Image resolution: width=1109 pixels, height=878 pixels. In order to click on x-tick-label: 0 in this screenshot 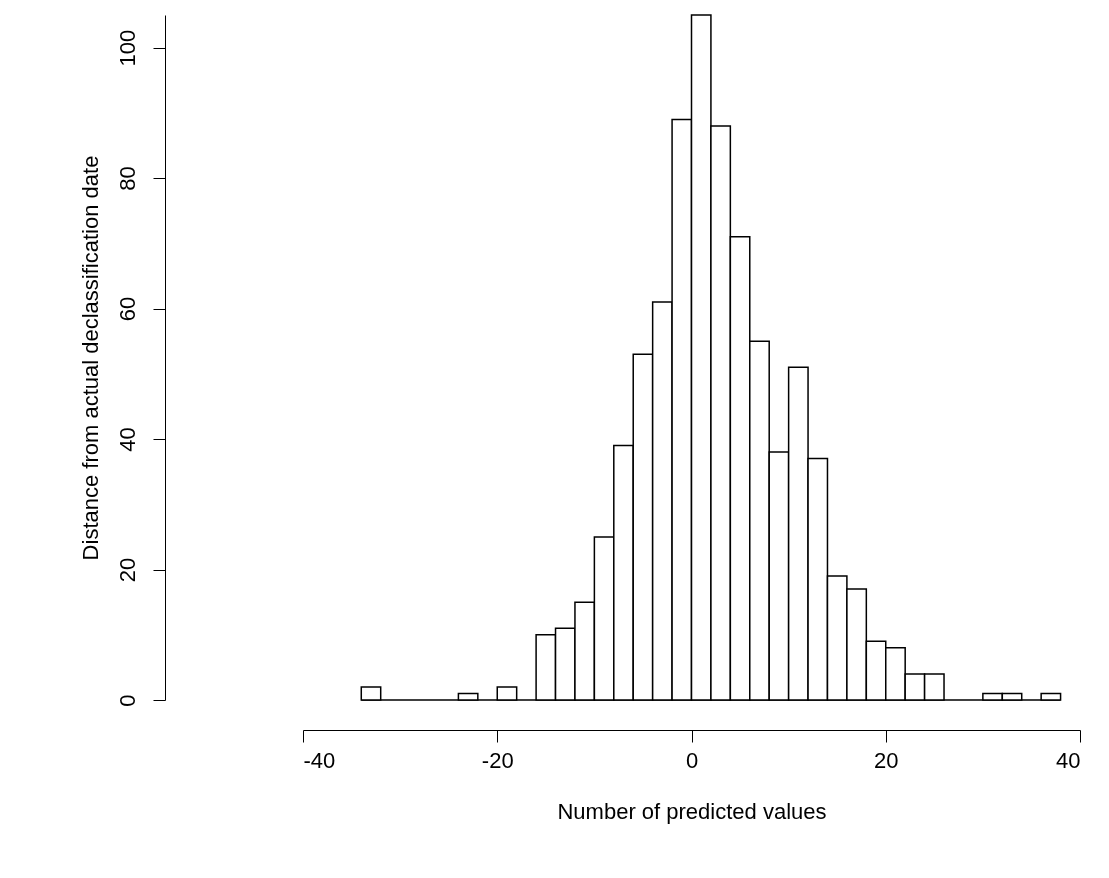, I will do `click(692, 760)`.